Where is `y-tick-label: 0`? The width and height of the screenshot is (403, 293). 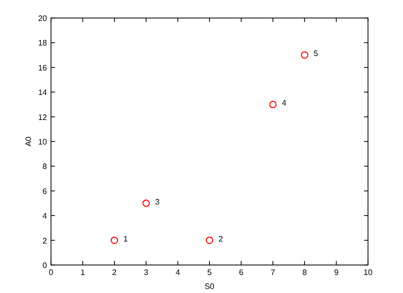 y-tick-label: 0 is located at coordinates (45, 265).